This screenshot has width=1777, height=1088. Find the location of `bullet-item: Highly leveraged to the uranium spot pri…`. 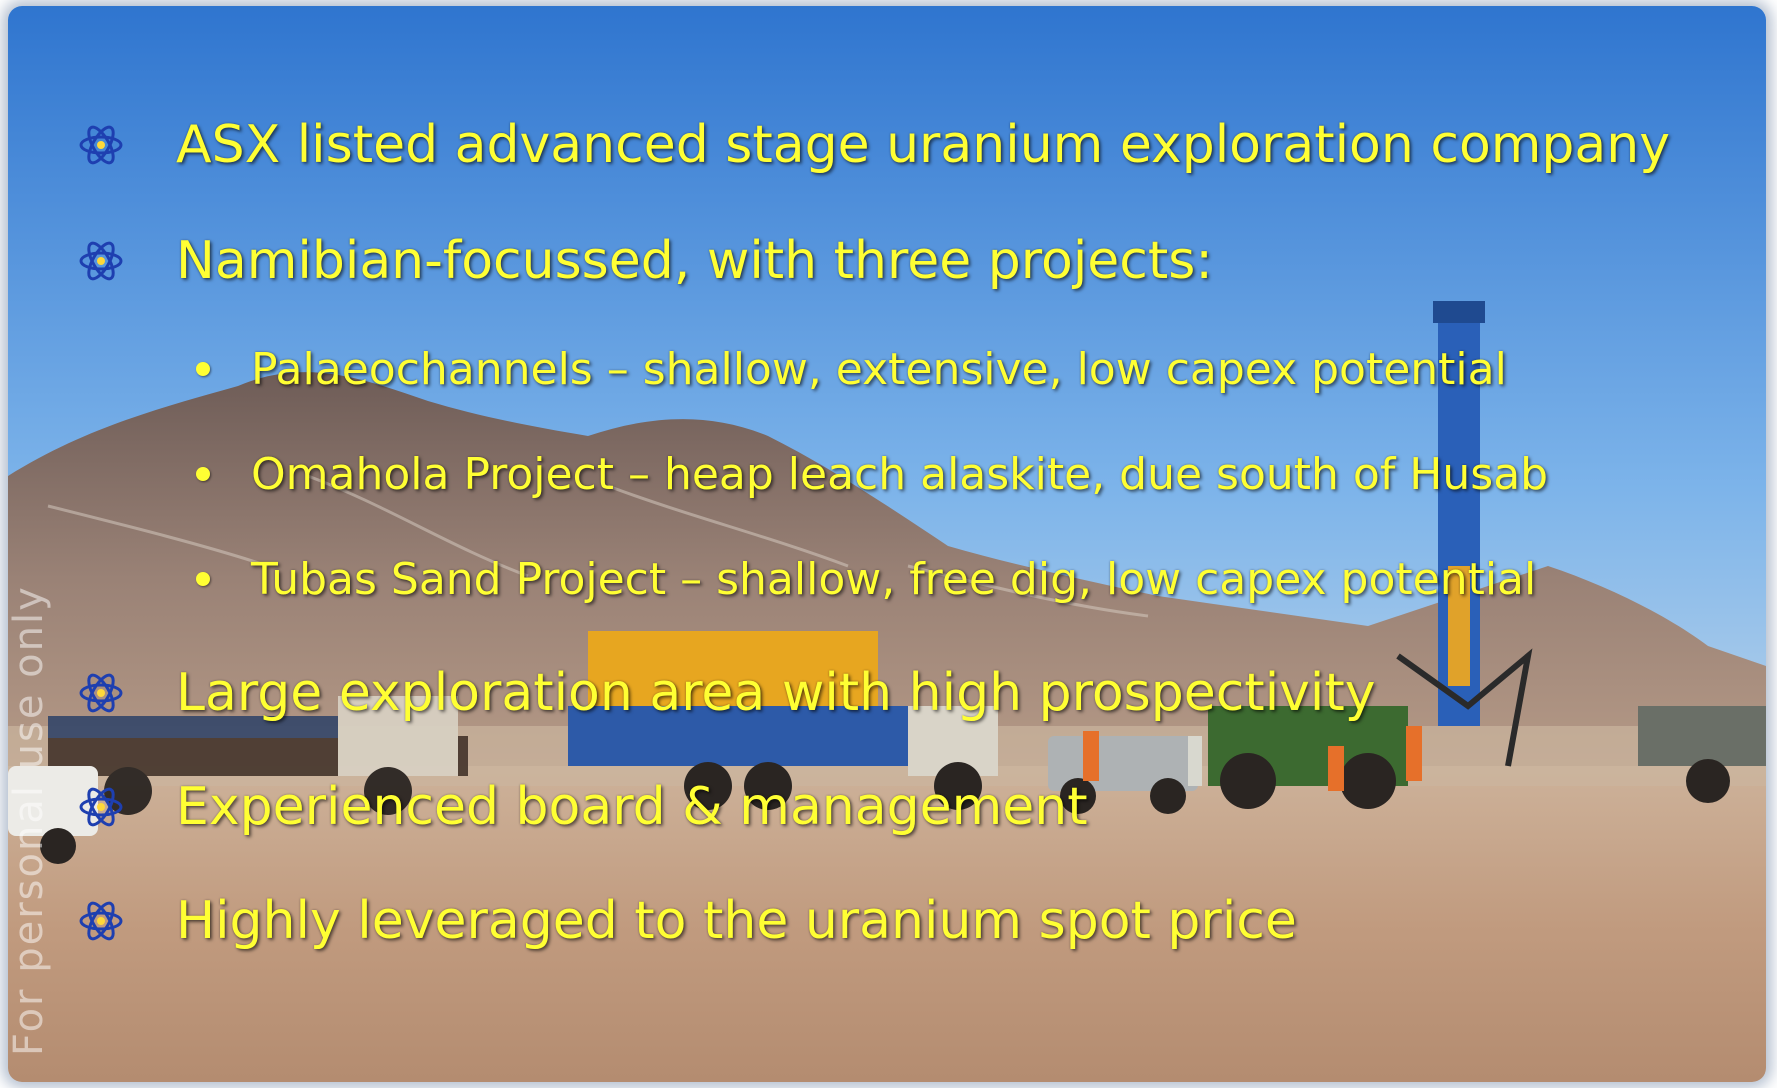

bullet-item: Highly leveraged to the uranium spot pri… is located at coordinates (887, 921).